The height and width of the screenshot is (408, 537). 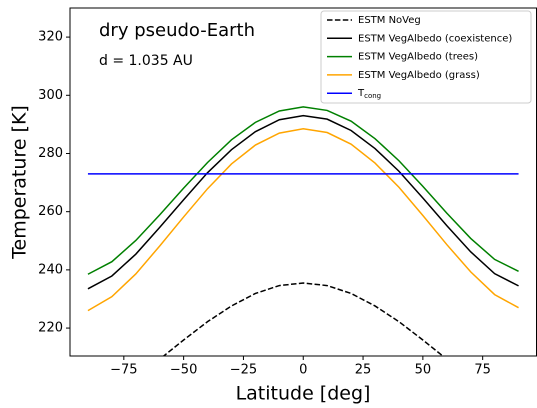 I want to click on y-tick-label: 300, so click(x=50, y=95).